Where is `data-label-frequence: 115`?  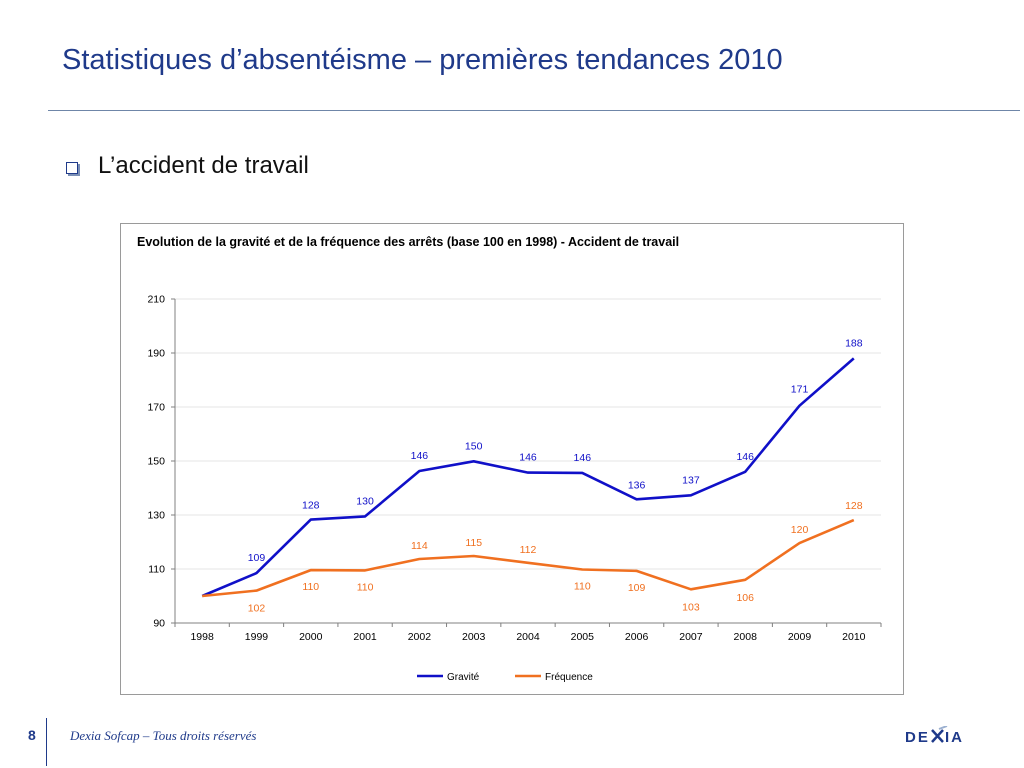
data-label-frequence: 115 is located at coordinates (473, 543).